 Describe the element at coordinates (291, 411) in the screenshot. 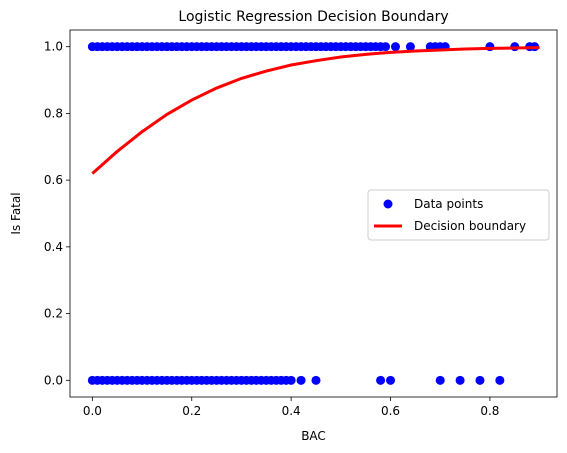

I see `x-tick-label: 0.4` at that location.